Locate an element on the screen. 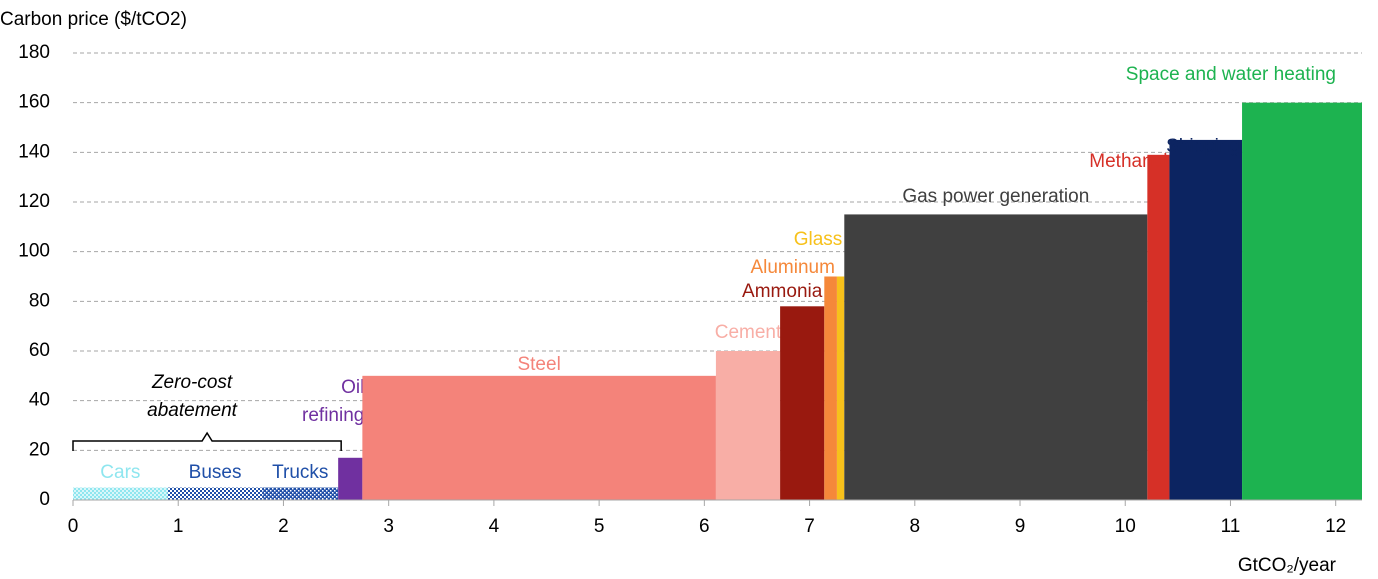 This screenshot has height=579, width=1378. segment-label: Oil is located at coordinates (352, 387).